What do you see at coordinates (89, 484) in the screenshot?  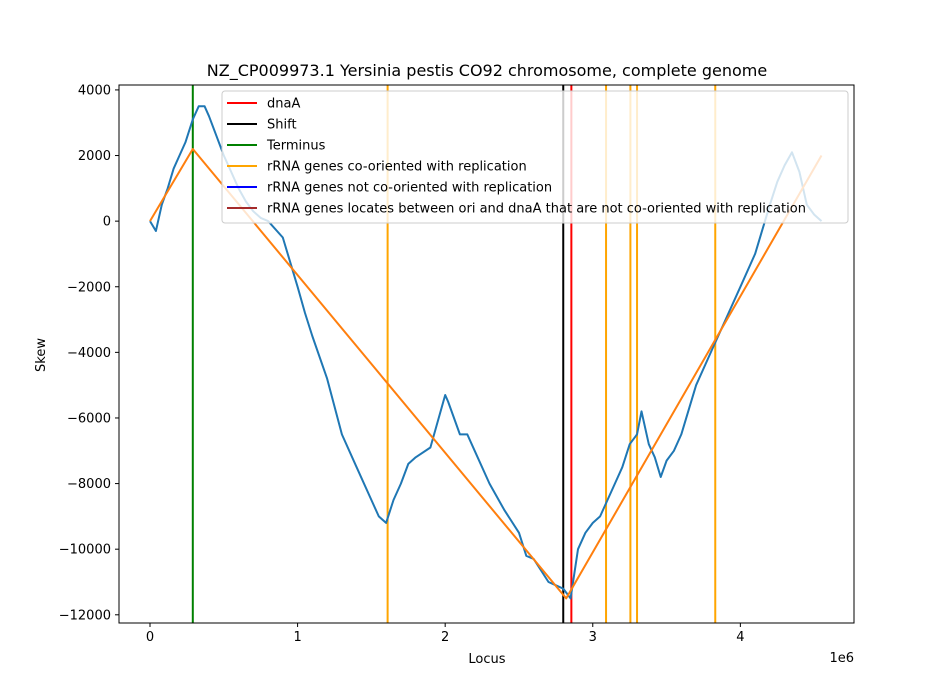 I see `y-tick-label-2: −8000` at bounding box center [89, 484].